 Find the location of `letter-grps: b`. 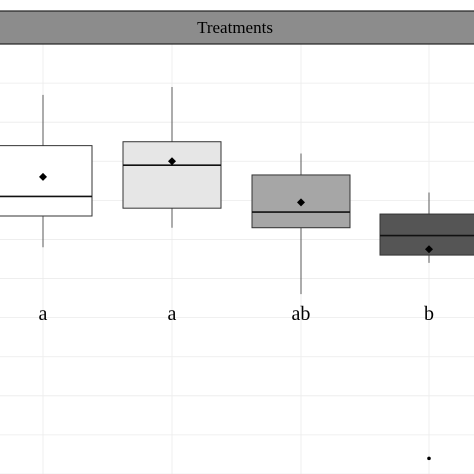

letter-grps: b is located at coordinates (429, 314).